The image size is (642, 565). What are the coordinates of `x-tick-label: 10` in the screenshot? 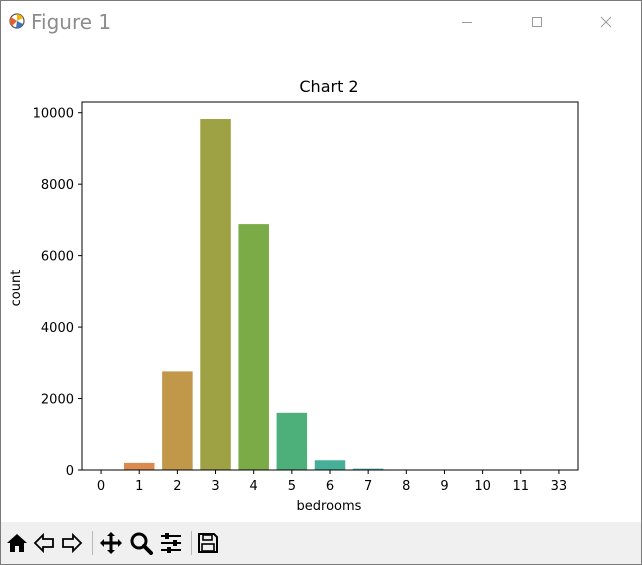 It's located at (482, 486).